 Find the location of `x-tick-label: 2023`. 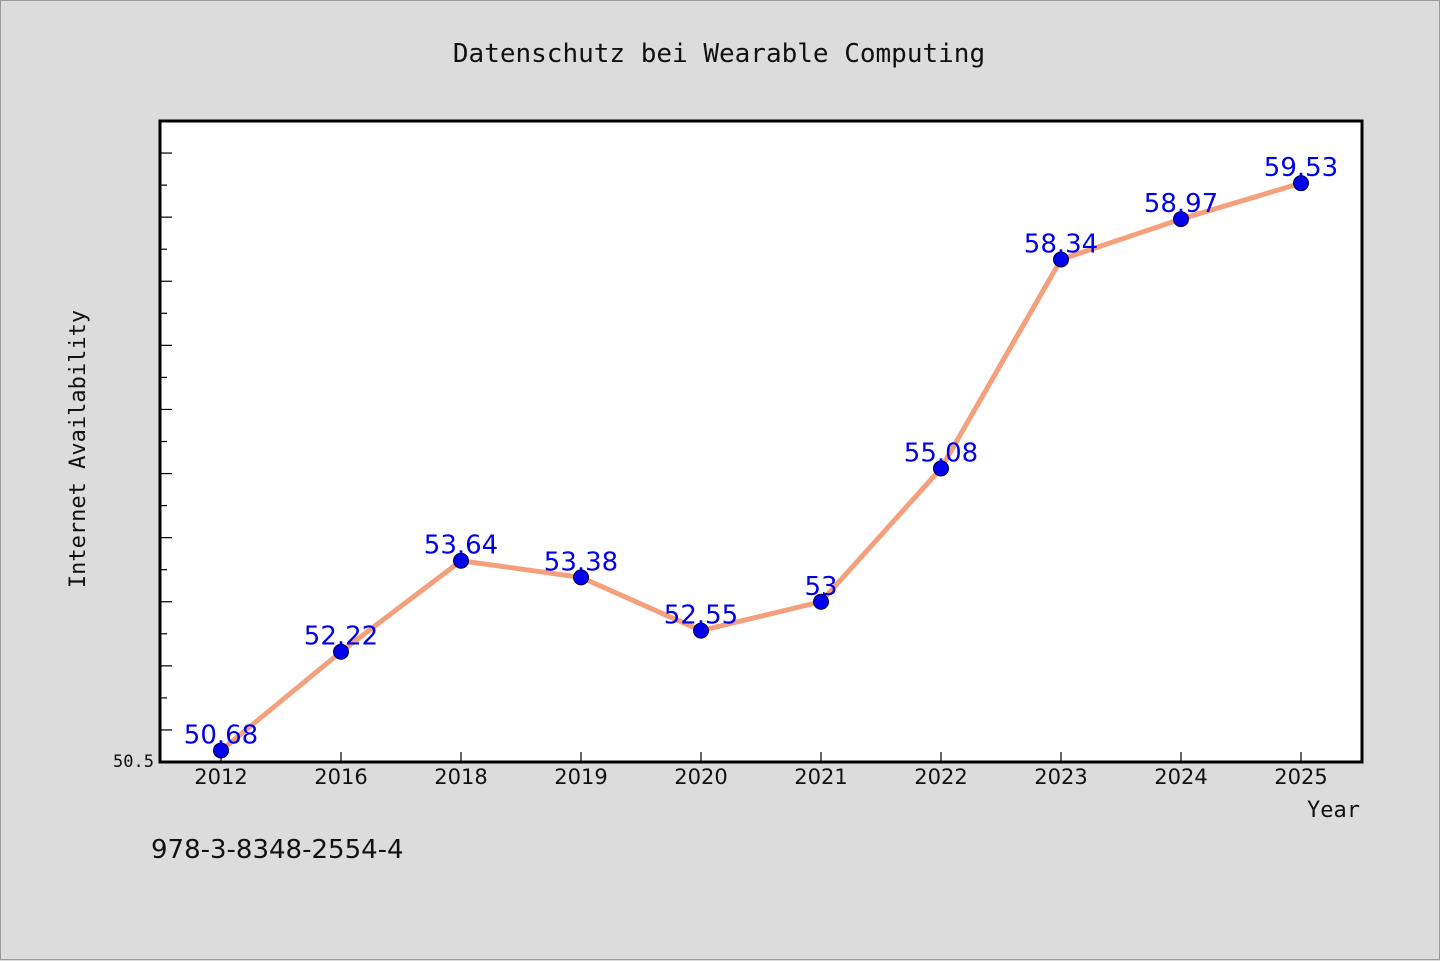

x-tick-label: 2023 is located at coordinates (1060, 777).